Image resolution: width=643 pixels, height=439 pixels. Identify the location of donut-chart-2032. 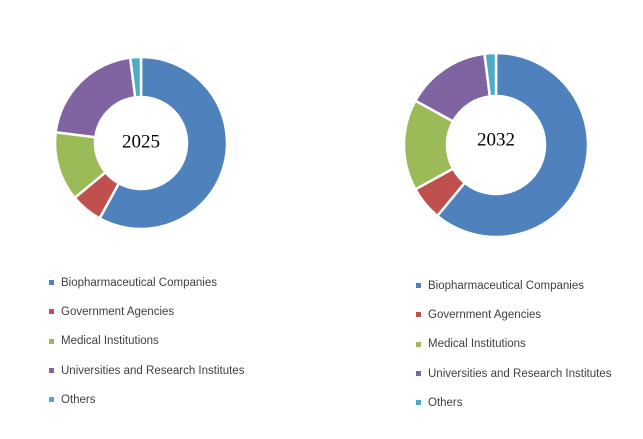
(496, 145).